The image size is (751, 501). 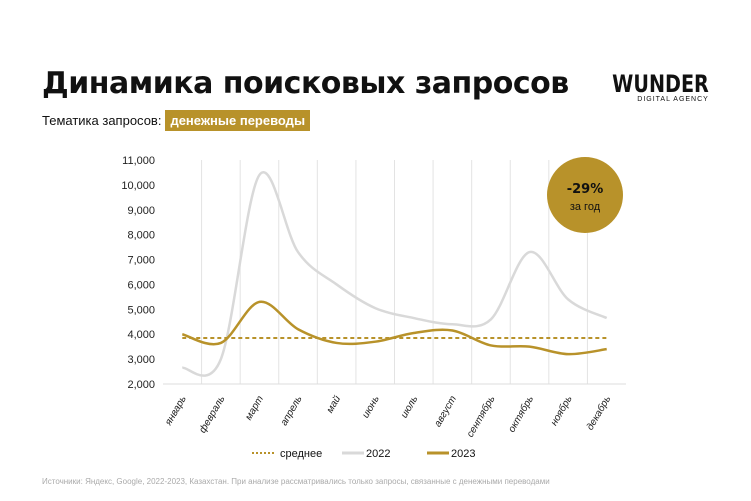 I want to click on logo: WUNDER DIGITAL AGENCY, so click(x=648, y=86).